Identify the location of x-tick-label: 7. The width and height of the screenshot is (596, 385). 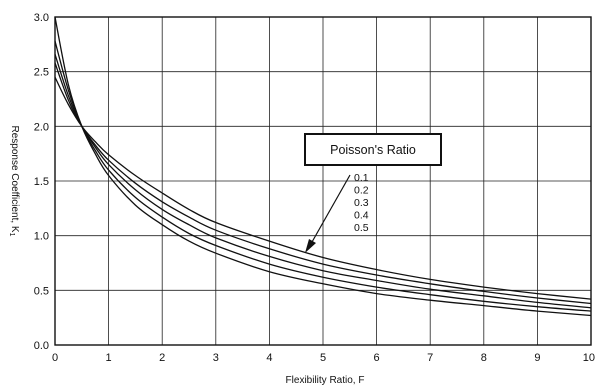
(430, 358).